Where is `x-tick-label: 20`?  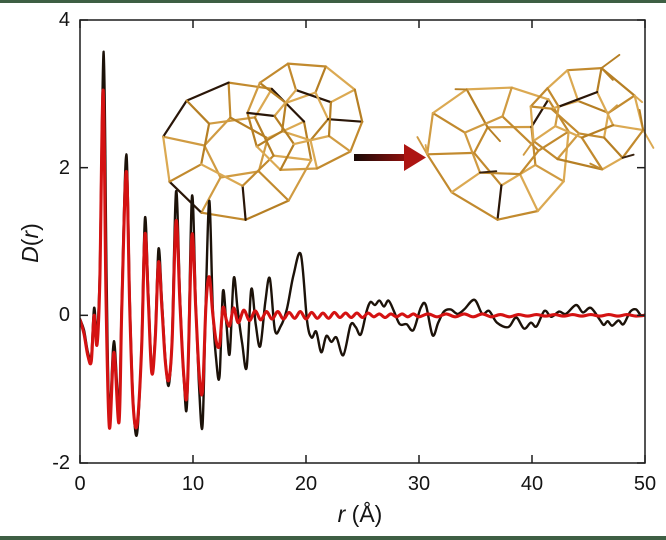
x-tick-label: 20 is located at coordinates (306, 484).